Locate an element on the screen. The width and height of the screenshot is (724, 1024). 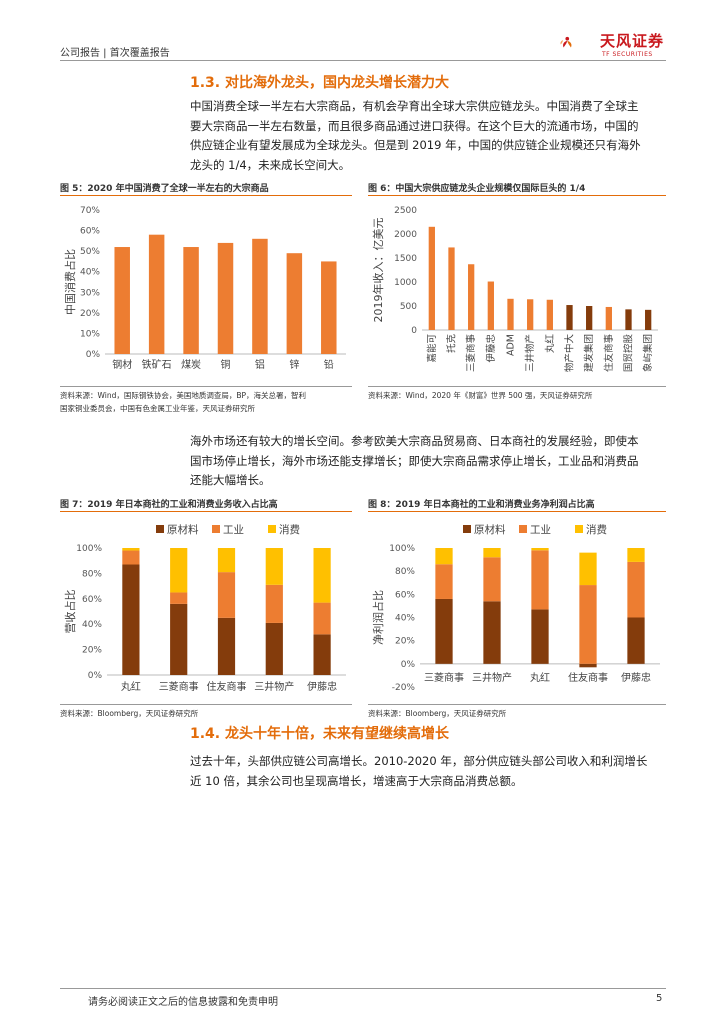
y-tick-label: 10% is located at coordinates (90, 334).